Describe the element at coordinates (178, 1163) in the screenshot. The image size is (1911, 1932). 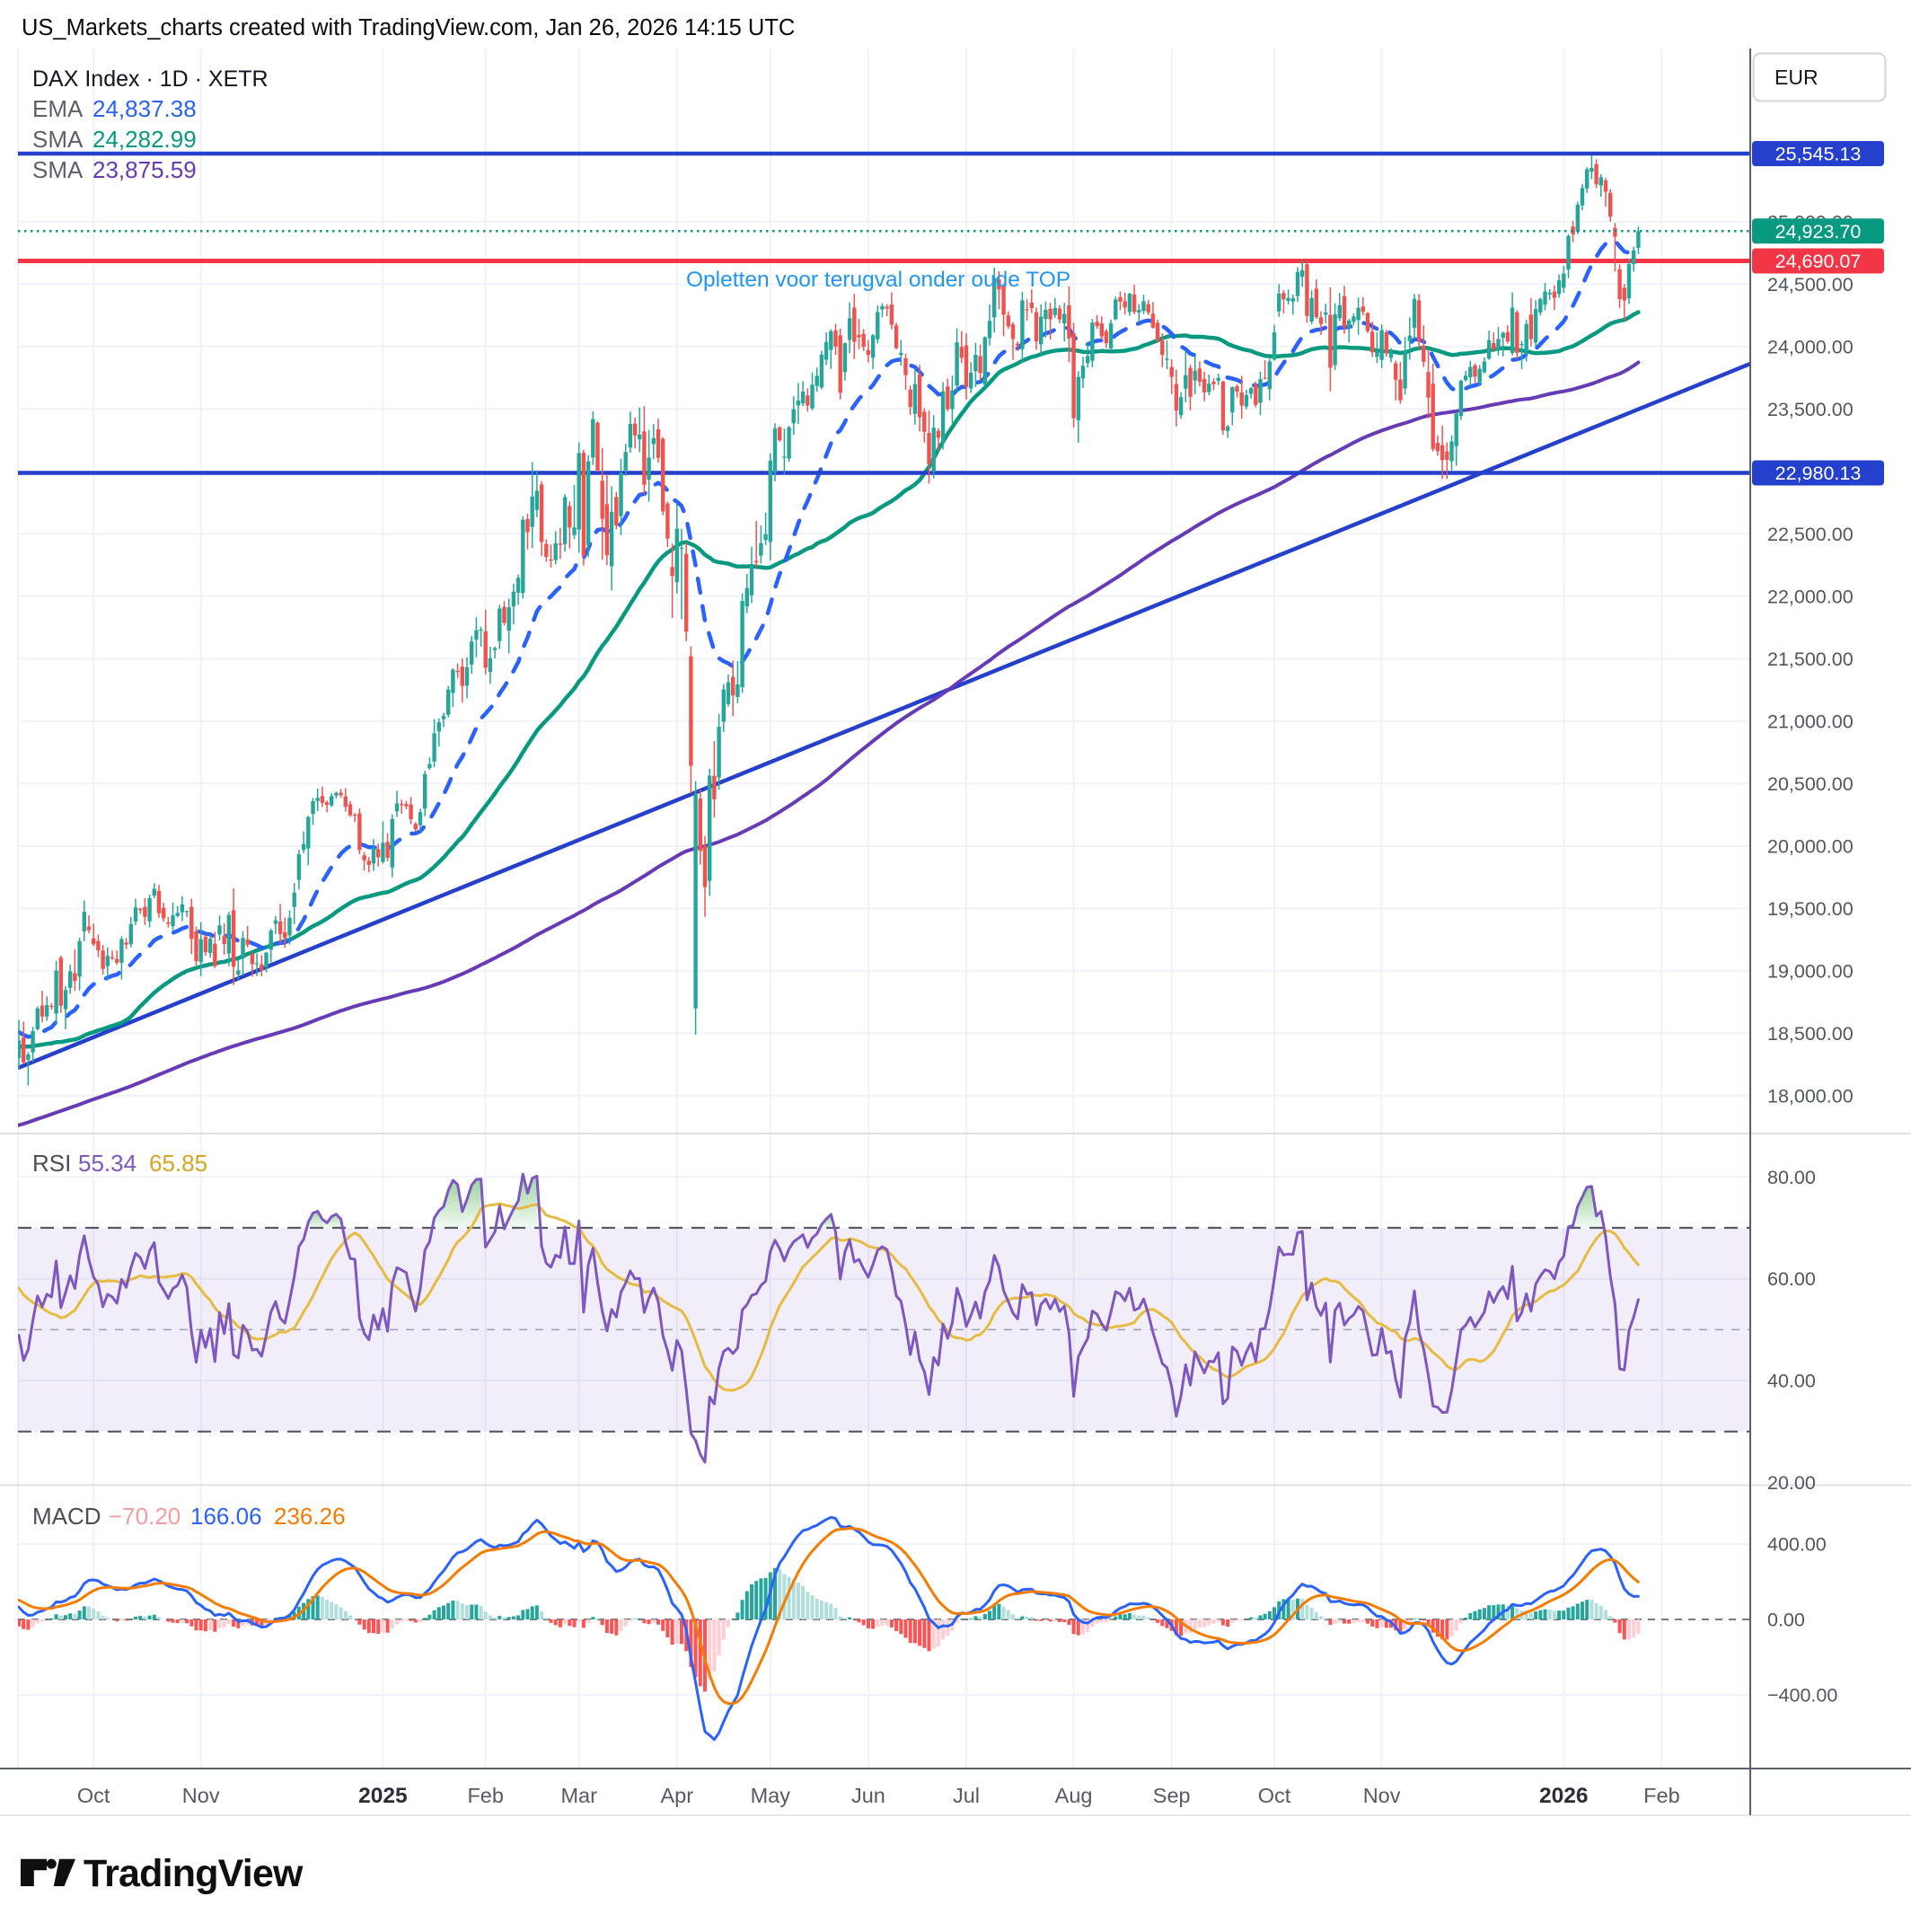
I see `svg-text: 65.85` at that location.